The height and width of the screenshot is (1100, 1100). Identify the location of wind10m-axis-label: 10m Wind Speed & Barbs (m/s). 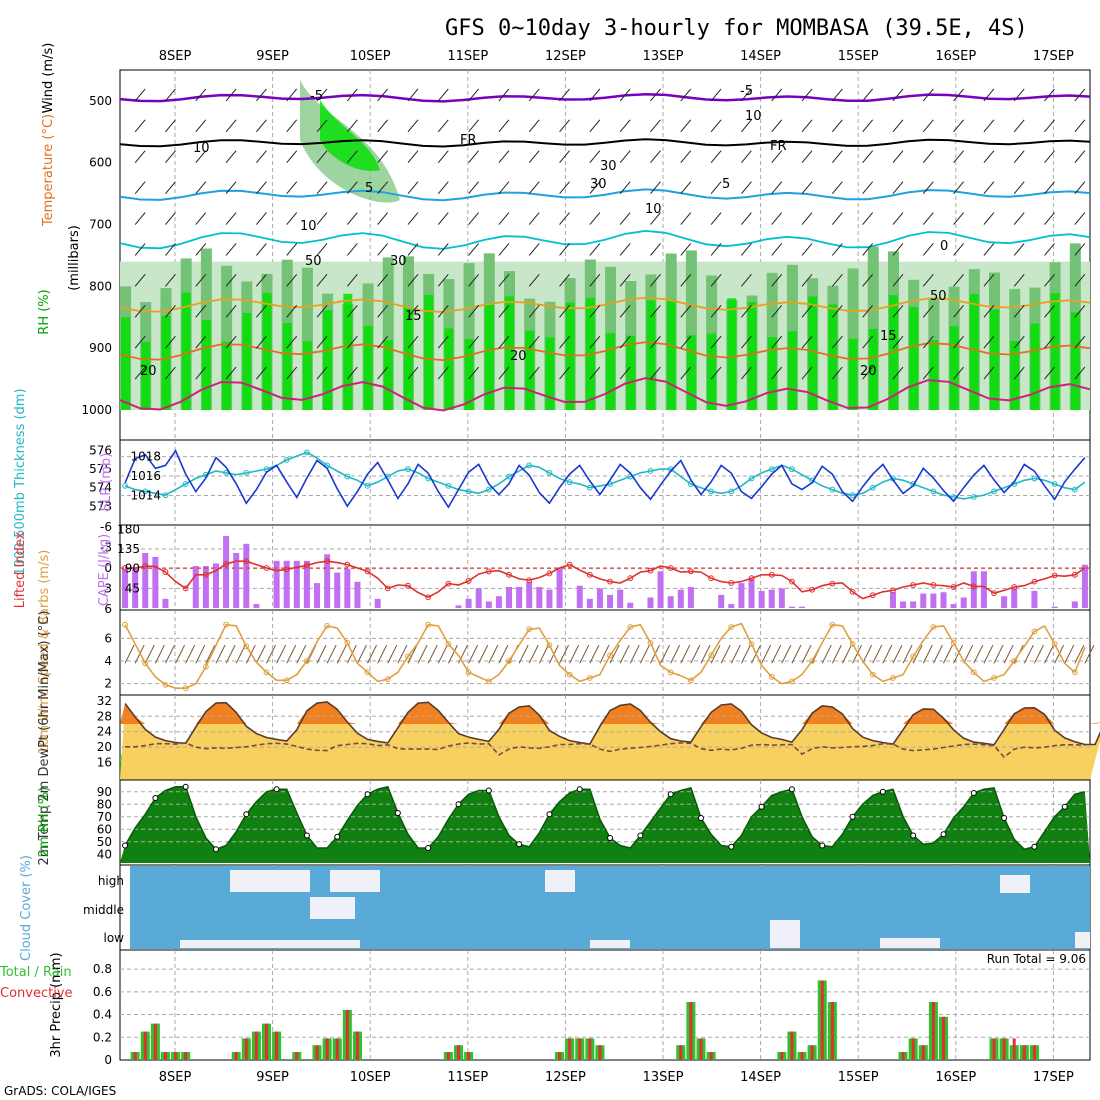
(44, 652).